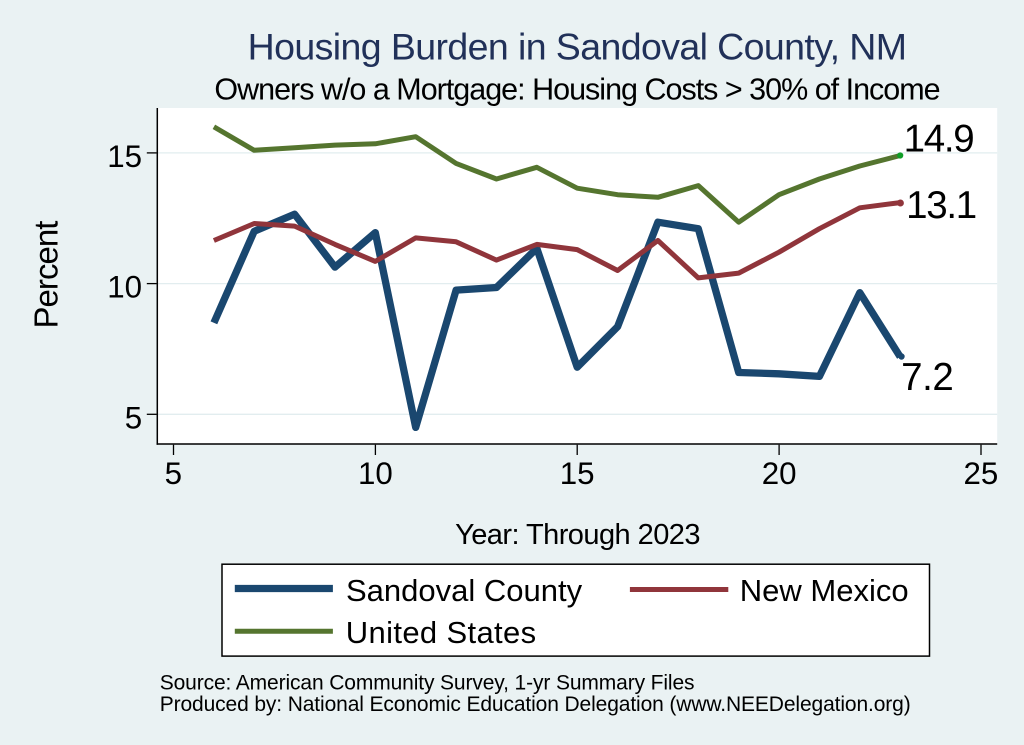 The image size is (1024, 745). I want to click on svg-text: United States, so click(441, 632).